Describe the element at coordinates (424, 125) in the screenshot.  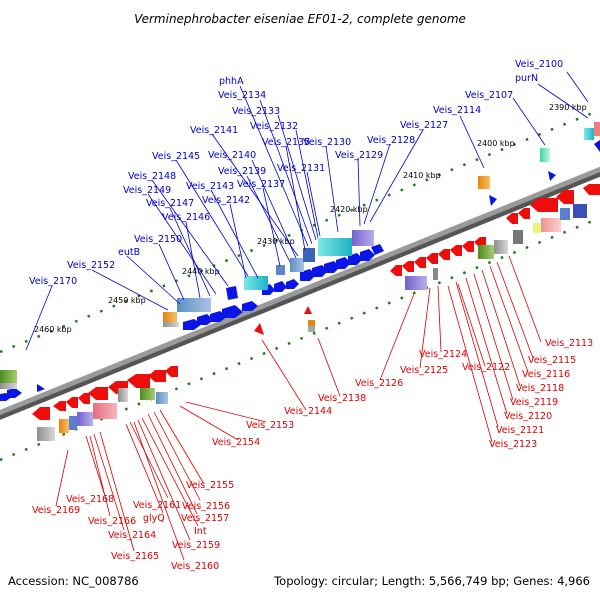
I see `gene-label: Veis_2127` at that location.